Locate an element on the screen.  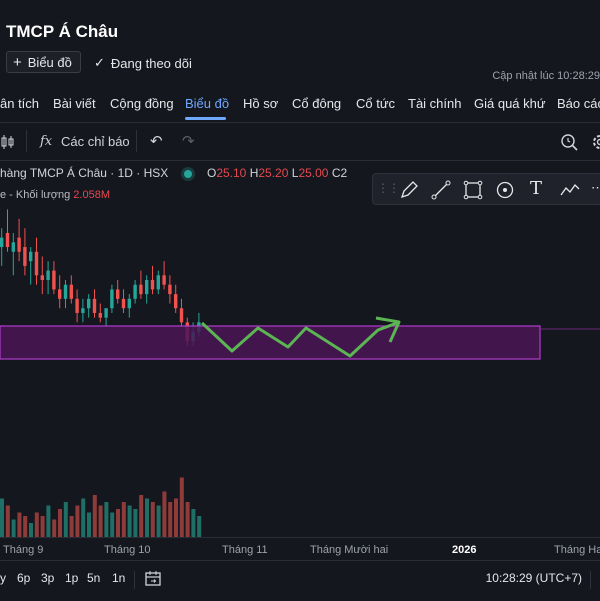
open-value: 25.10 is located at coordinates (231, 173).